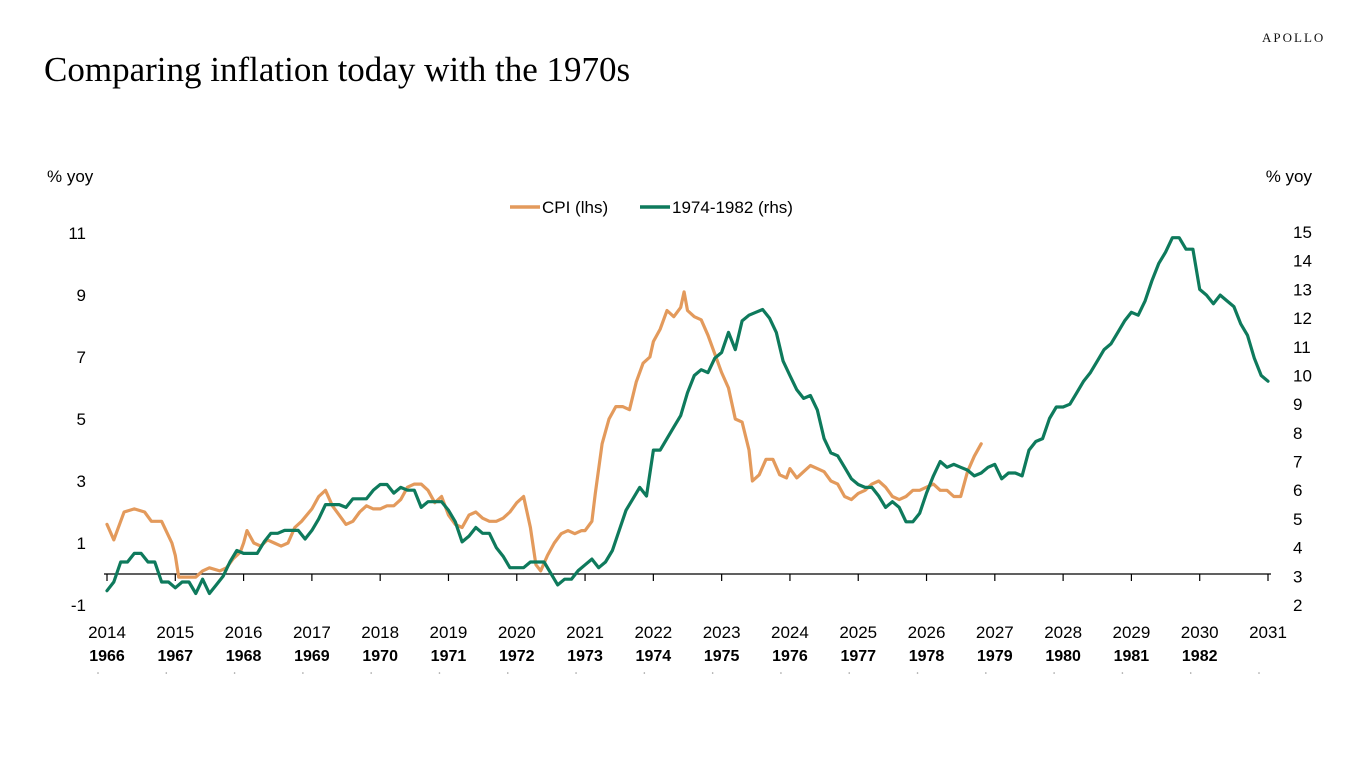 The width and height of the screenshot is (1366, 768). I want to click on x-tick-label-bottom-8: 1974, so click(654, 656).